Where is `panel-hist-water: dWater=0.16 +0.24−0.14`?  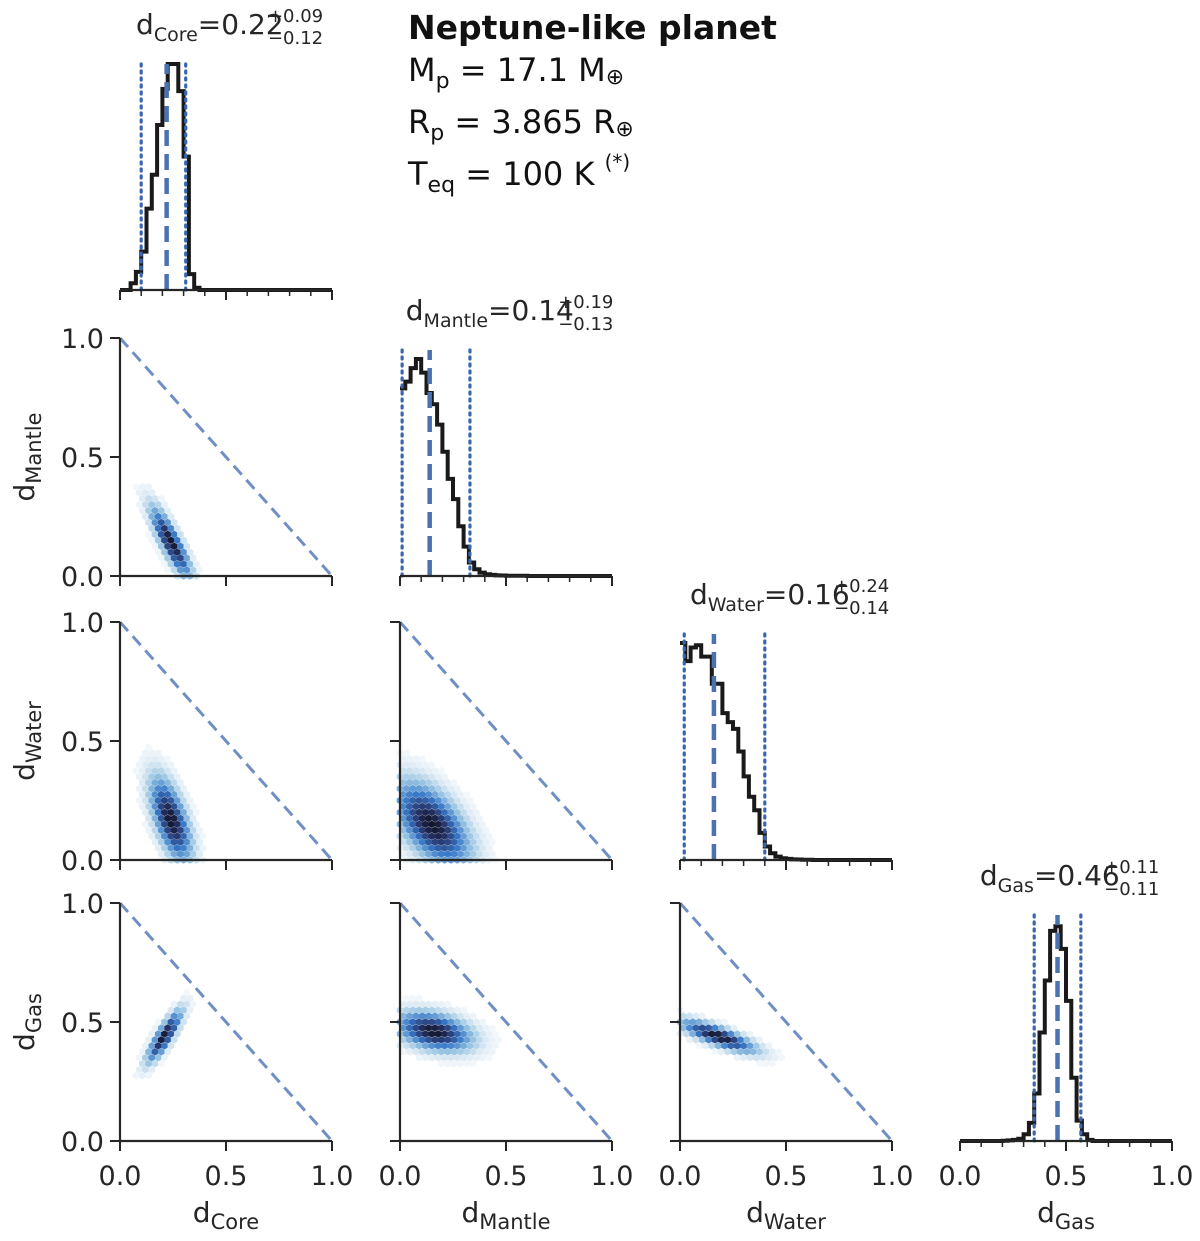
panel-hist-water: dWater=0.16 +0.24−0.14 is located at coordinates (786, 723).